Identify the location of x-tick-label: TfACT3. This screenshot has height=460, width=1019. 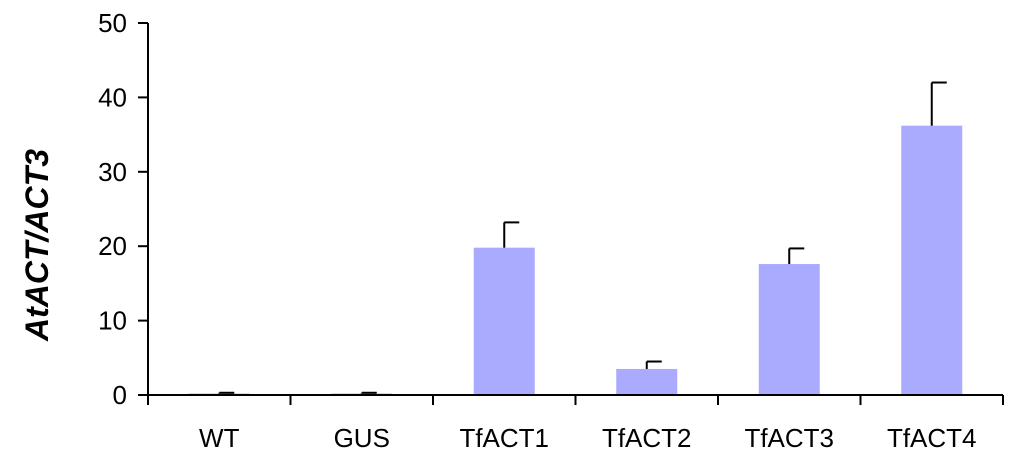
(789, 438).